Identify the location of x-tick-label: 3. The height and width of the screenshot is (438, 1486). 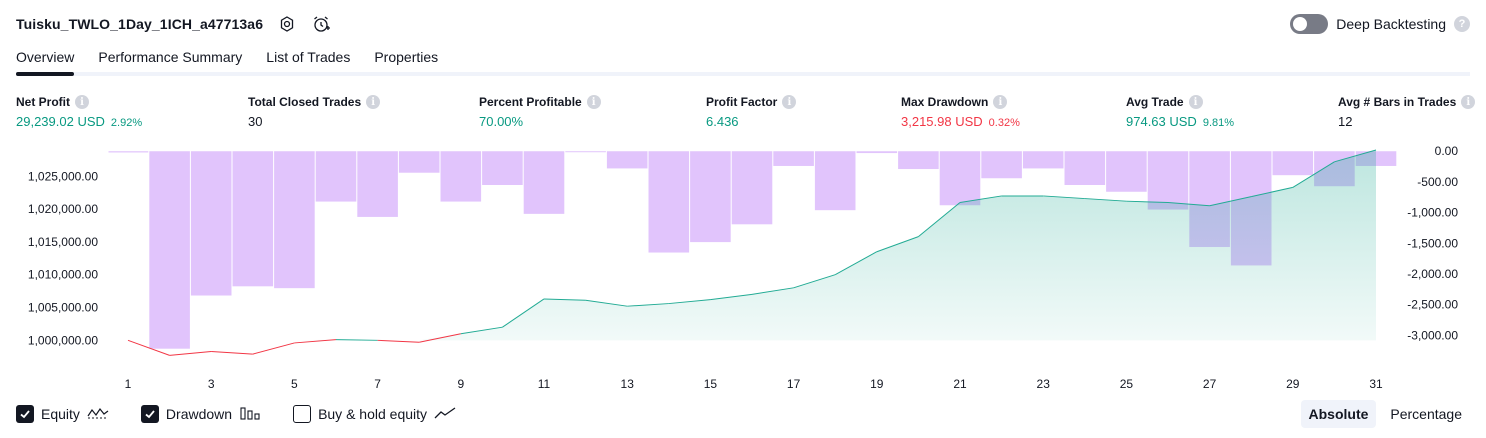
(211, 384).